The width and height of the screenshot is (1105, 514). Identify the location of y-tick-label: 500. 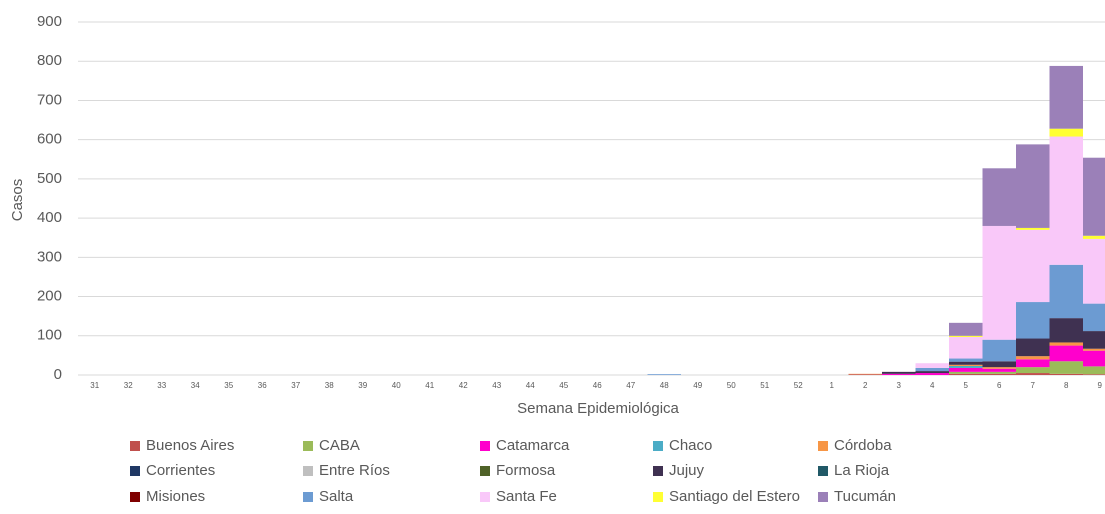
(49, 178).